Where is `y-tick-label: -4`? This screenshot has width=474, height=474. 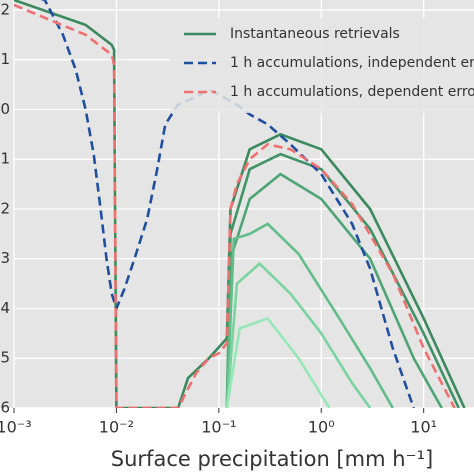
y-tick-label: -4 is located at coordinates (5, 308).